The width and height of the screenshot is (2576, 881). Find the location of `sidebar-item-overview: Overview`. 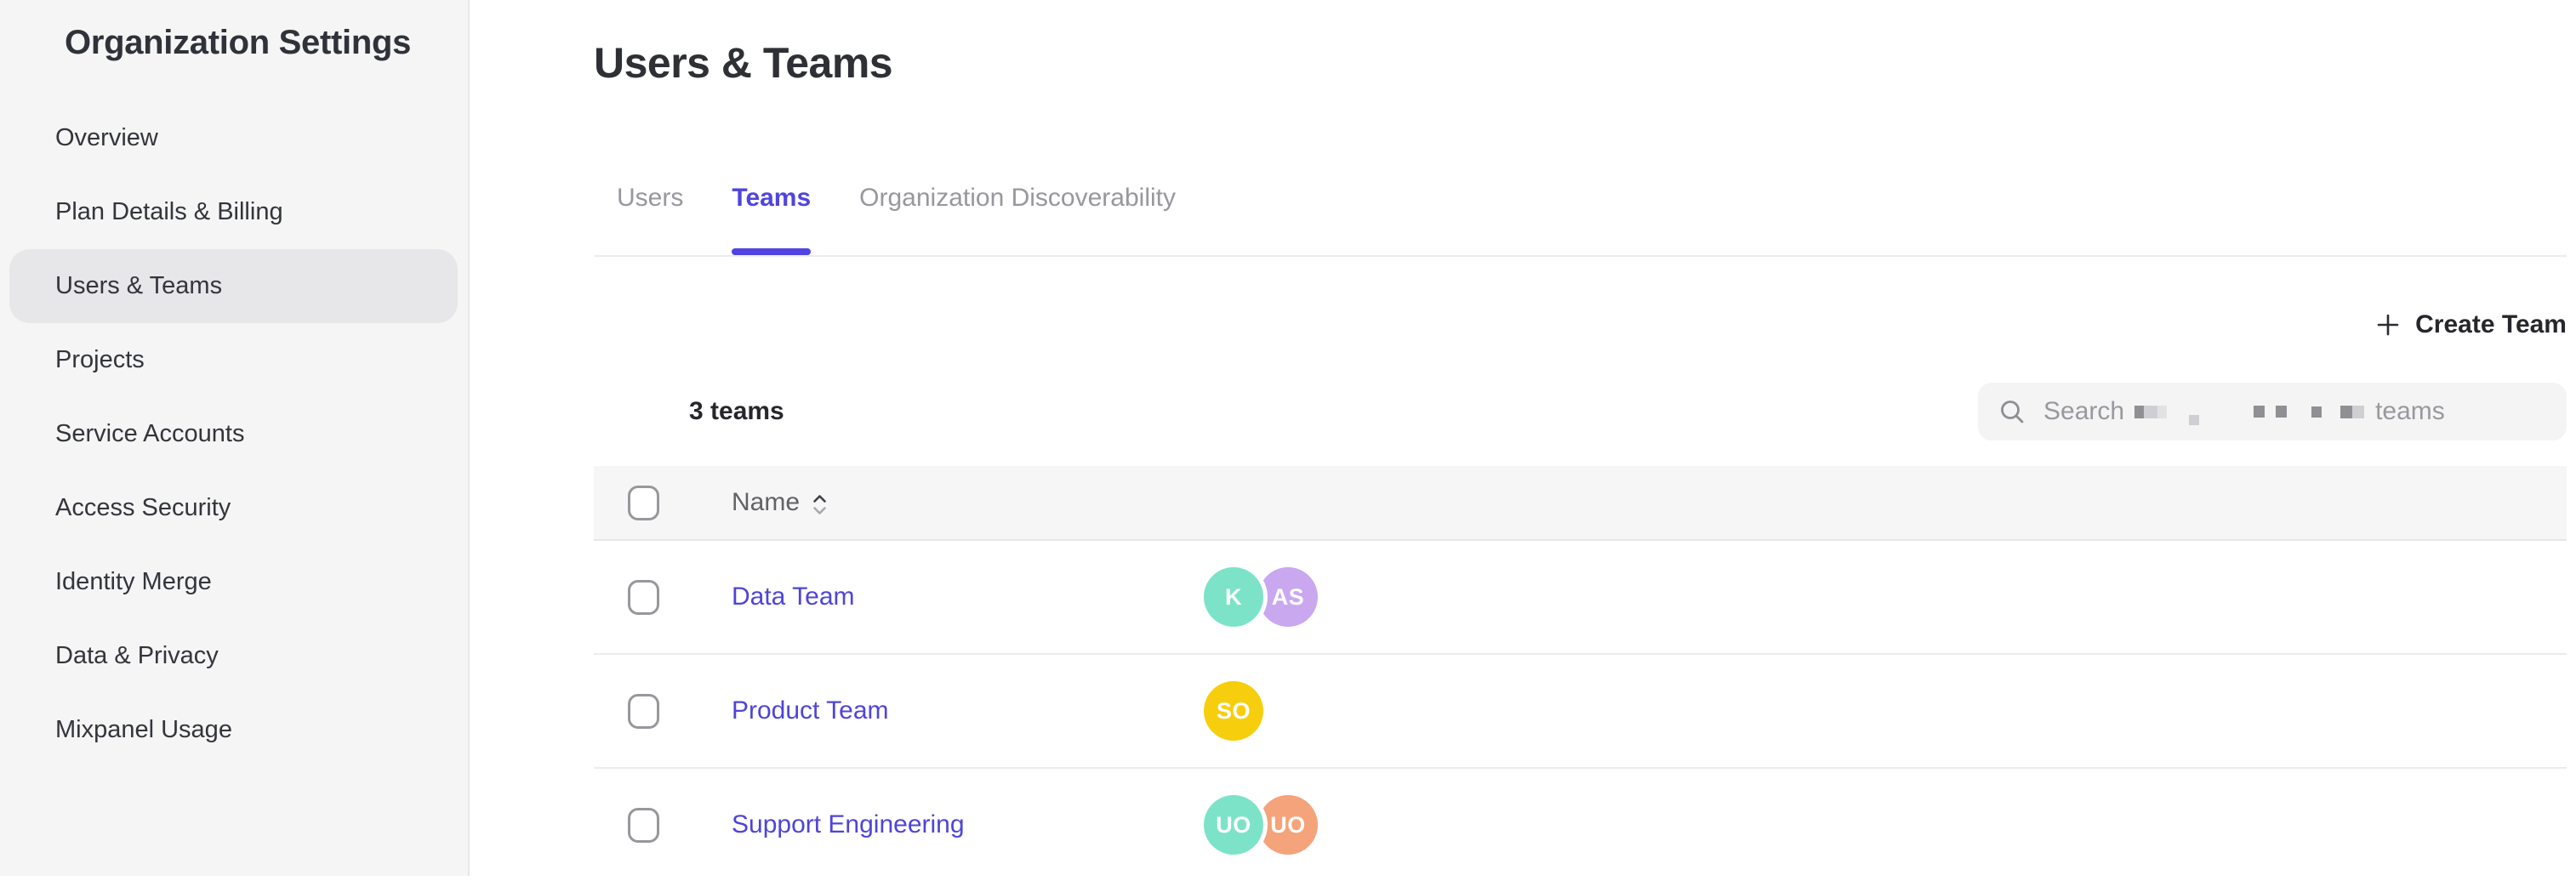

sidebar-item-overview: Overview is located at coordinates (234, 138).